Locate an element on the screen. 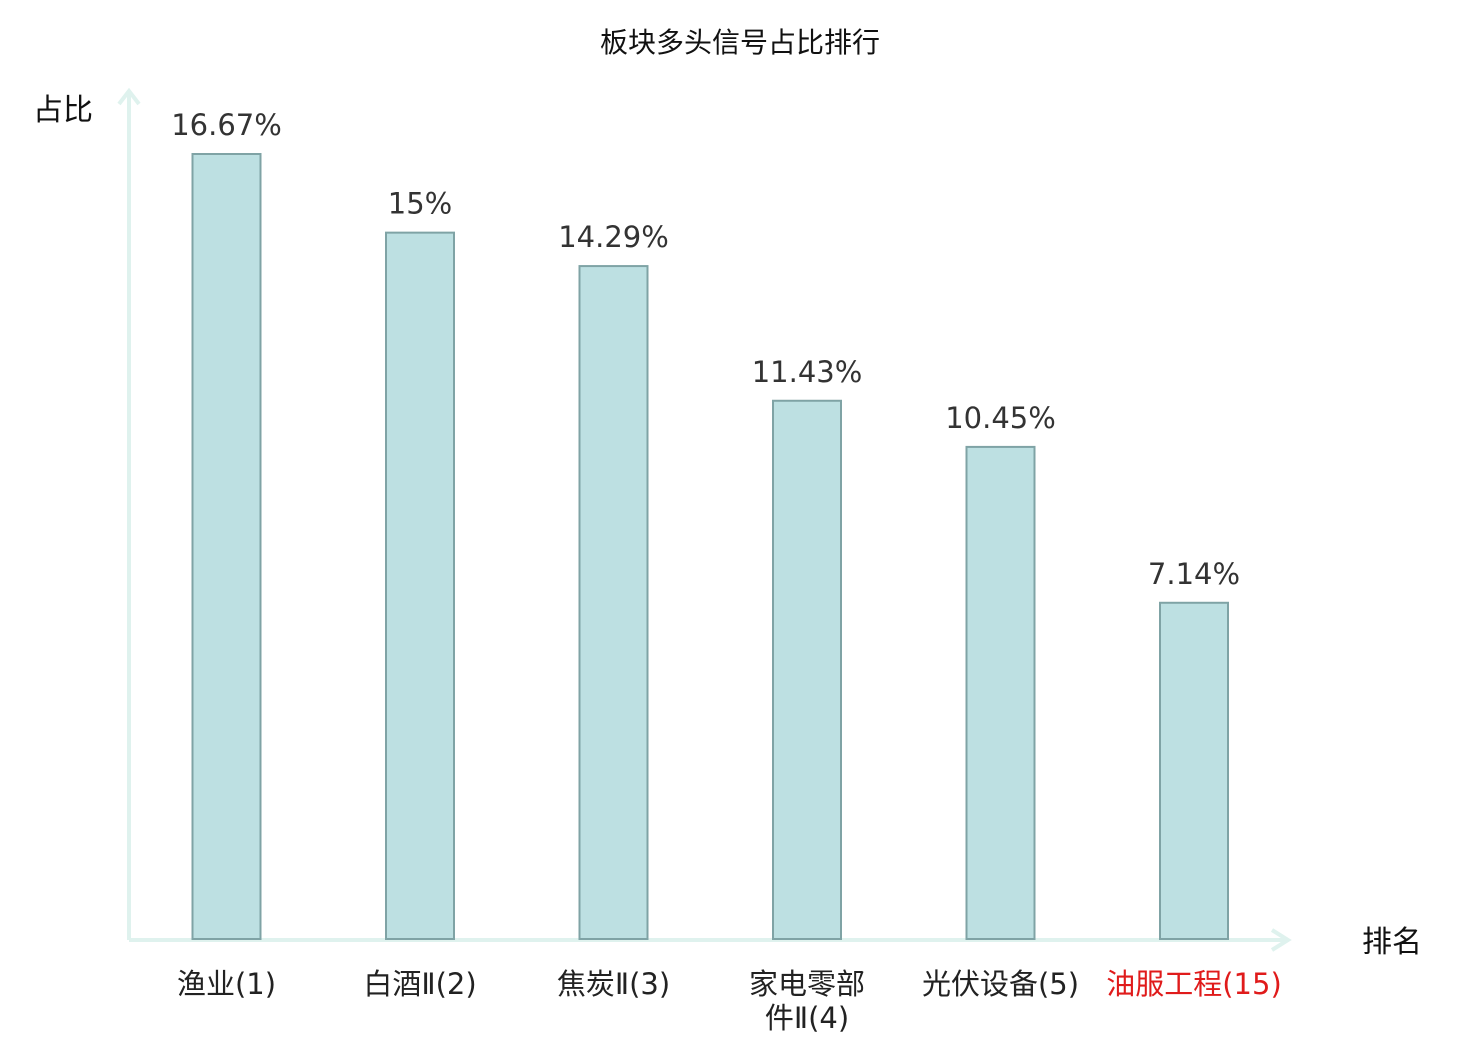 Image resolution: width=1480 pixels, height=1045 pixels. category-label-4: 家电零部件Ⅱ(4) is located at coordinates (807, 1001).